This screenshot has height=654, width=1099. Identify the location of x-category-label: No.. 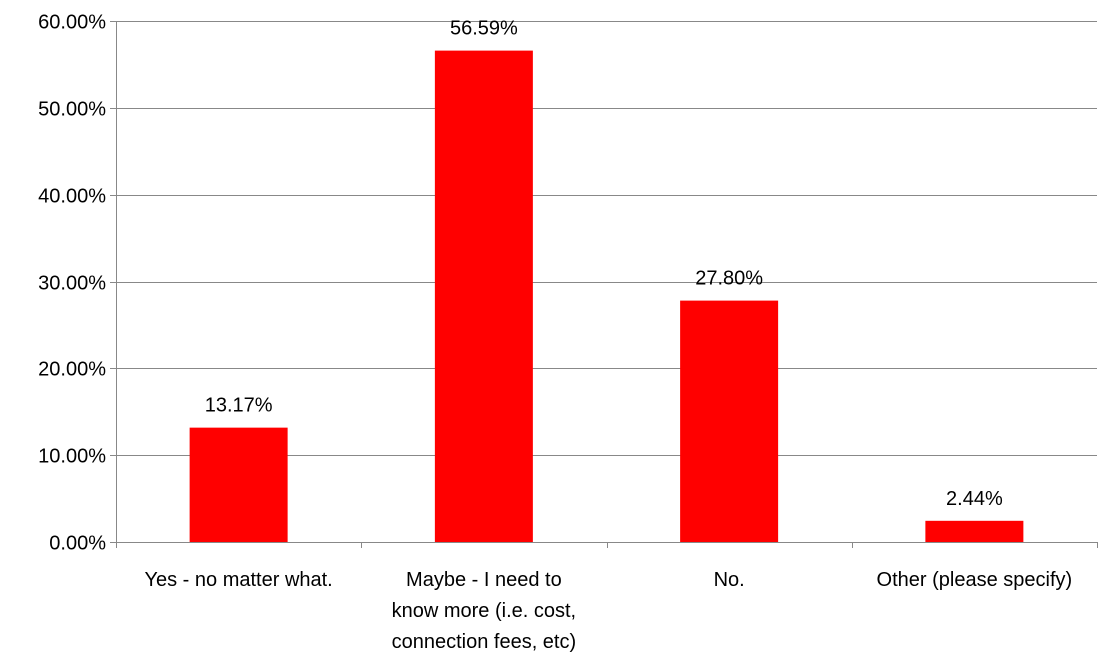
(729, 580).